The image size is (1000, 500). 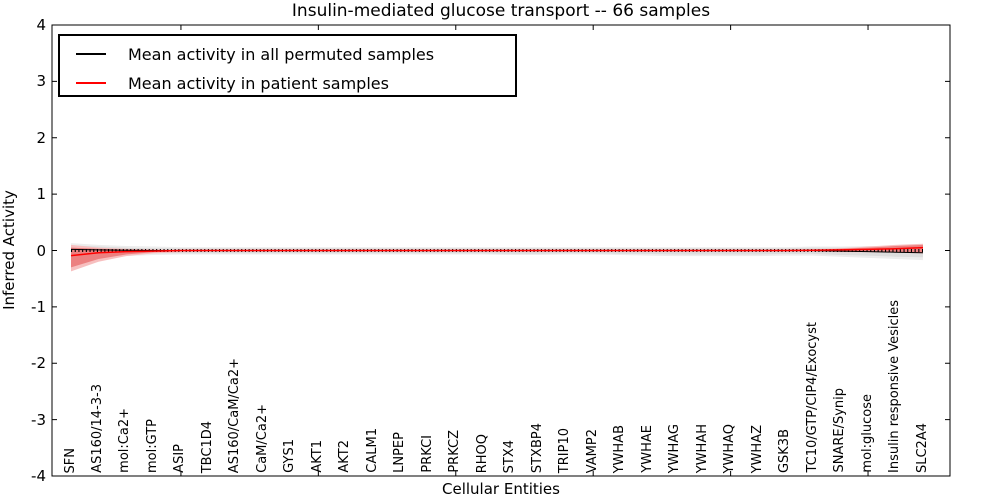 What do you see at coordinates (895, 386) in the screenshot?
I see `x-category-label: Insulin responsive Vesicles` at bounding box center [895, 386].